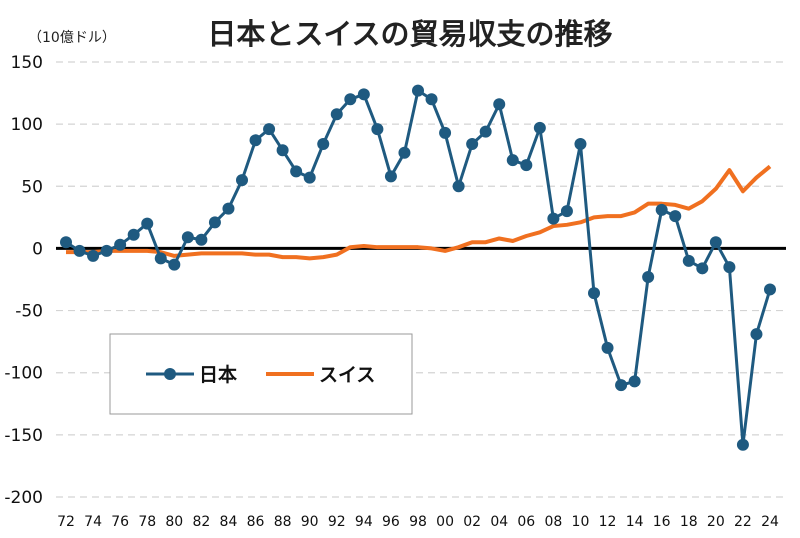  What do you see at coordinates (201, 522) in the screenshot?
I see `x-tick-label: 82` at bounding box center [201, 522].